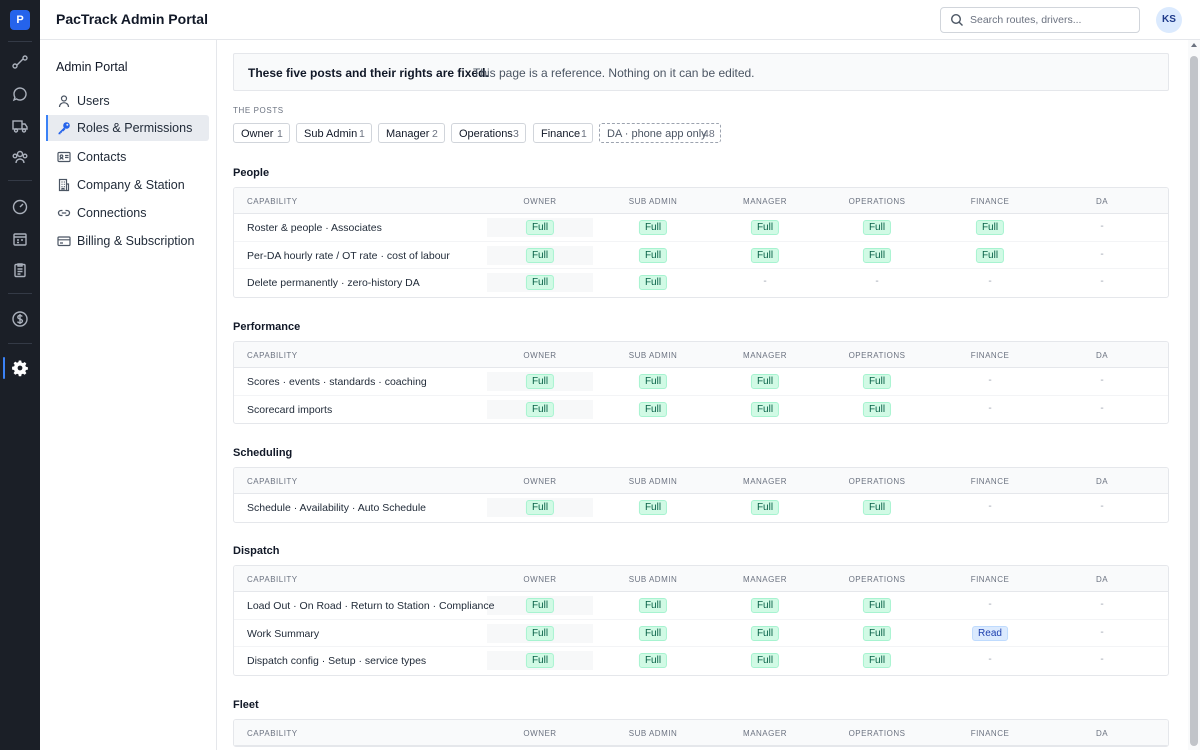  Describe the element at coordinates (127, 213) in the screenshot. I see `sidebar-item-connections: Connections` at that location.